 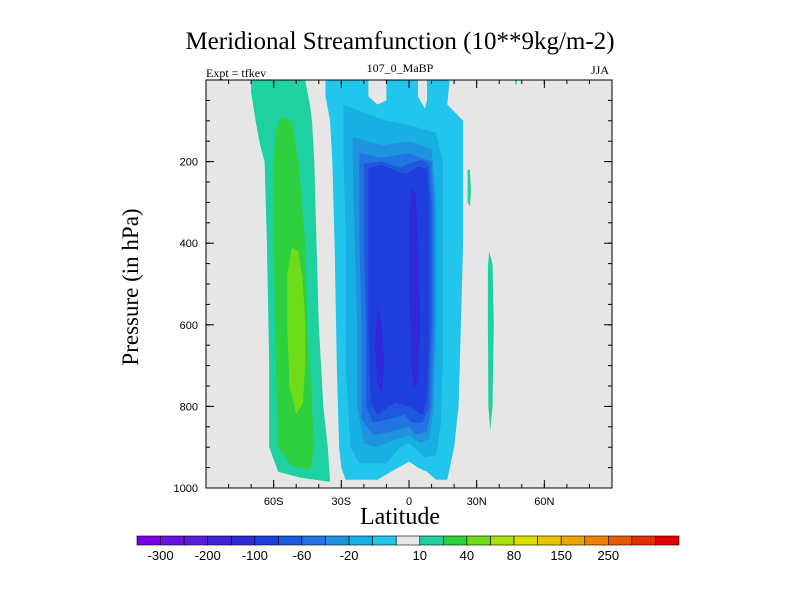 What do you see at coordinates (608, 555) in the screenshot?
I see `colorbar-label: 250` at bounding box center [608, 555].